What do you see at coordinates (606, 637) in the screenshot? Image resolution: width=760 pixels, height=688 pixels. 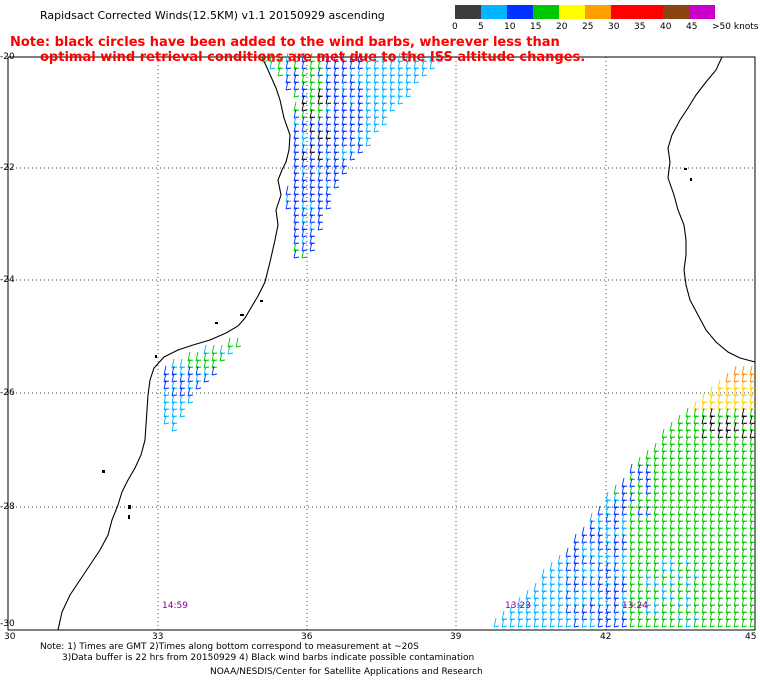 I see `lon-label: 42` at bounding box center [606, 637].